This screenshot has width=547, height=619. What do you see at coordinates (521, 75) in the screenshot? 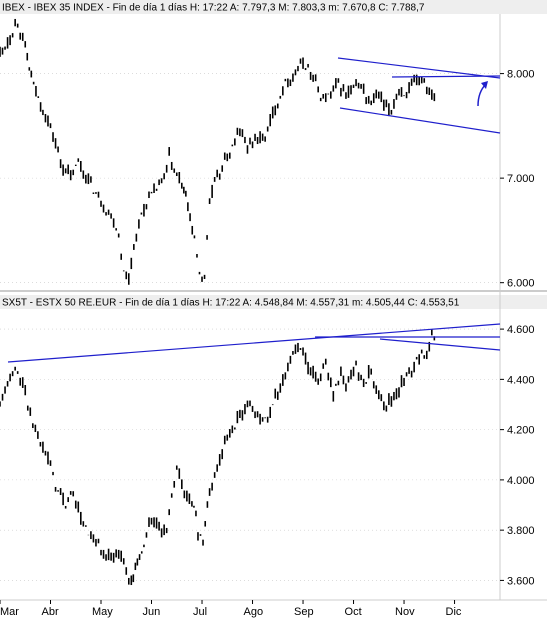
I see `ibex-tick-label: 8.000` at bounding box center [521, 75].